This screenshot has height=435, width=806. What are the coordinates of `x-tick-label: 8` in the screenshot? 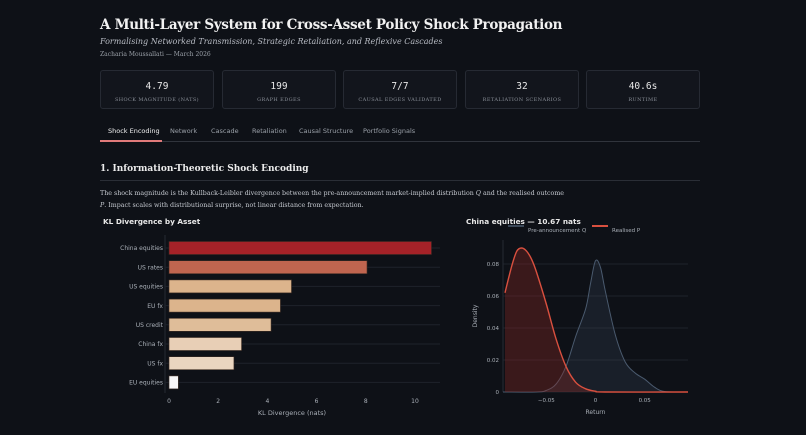 It's located at (366, 401).